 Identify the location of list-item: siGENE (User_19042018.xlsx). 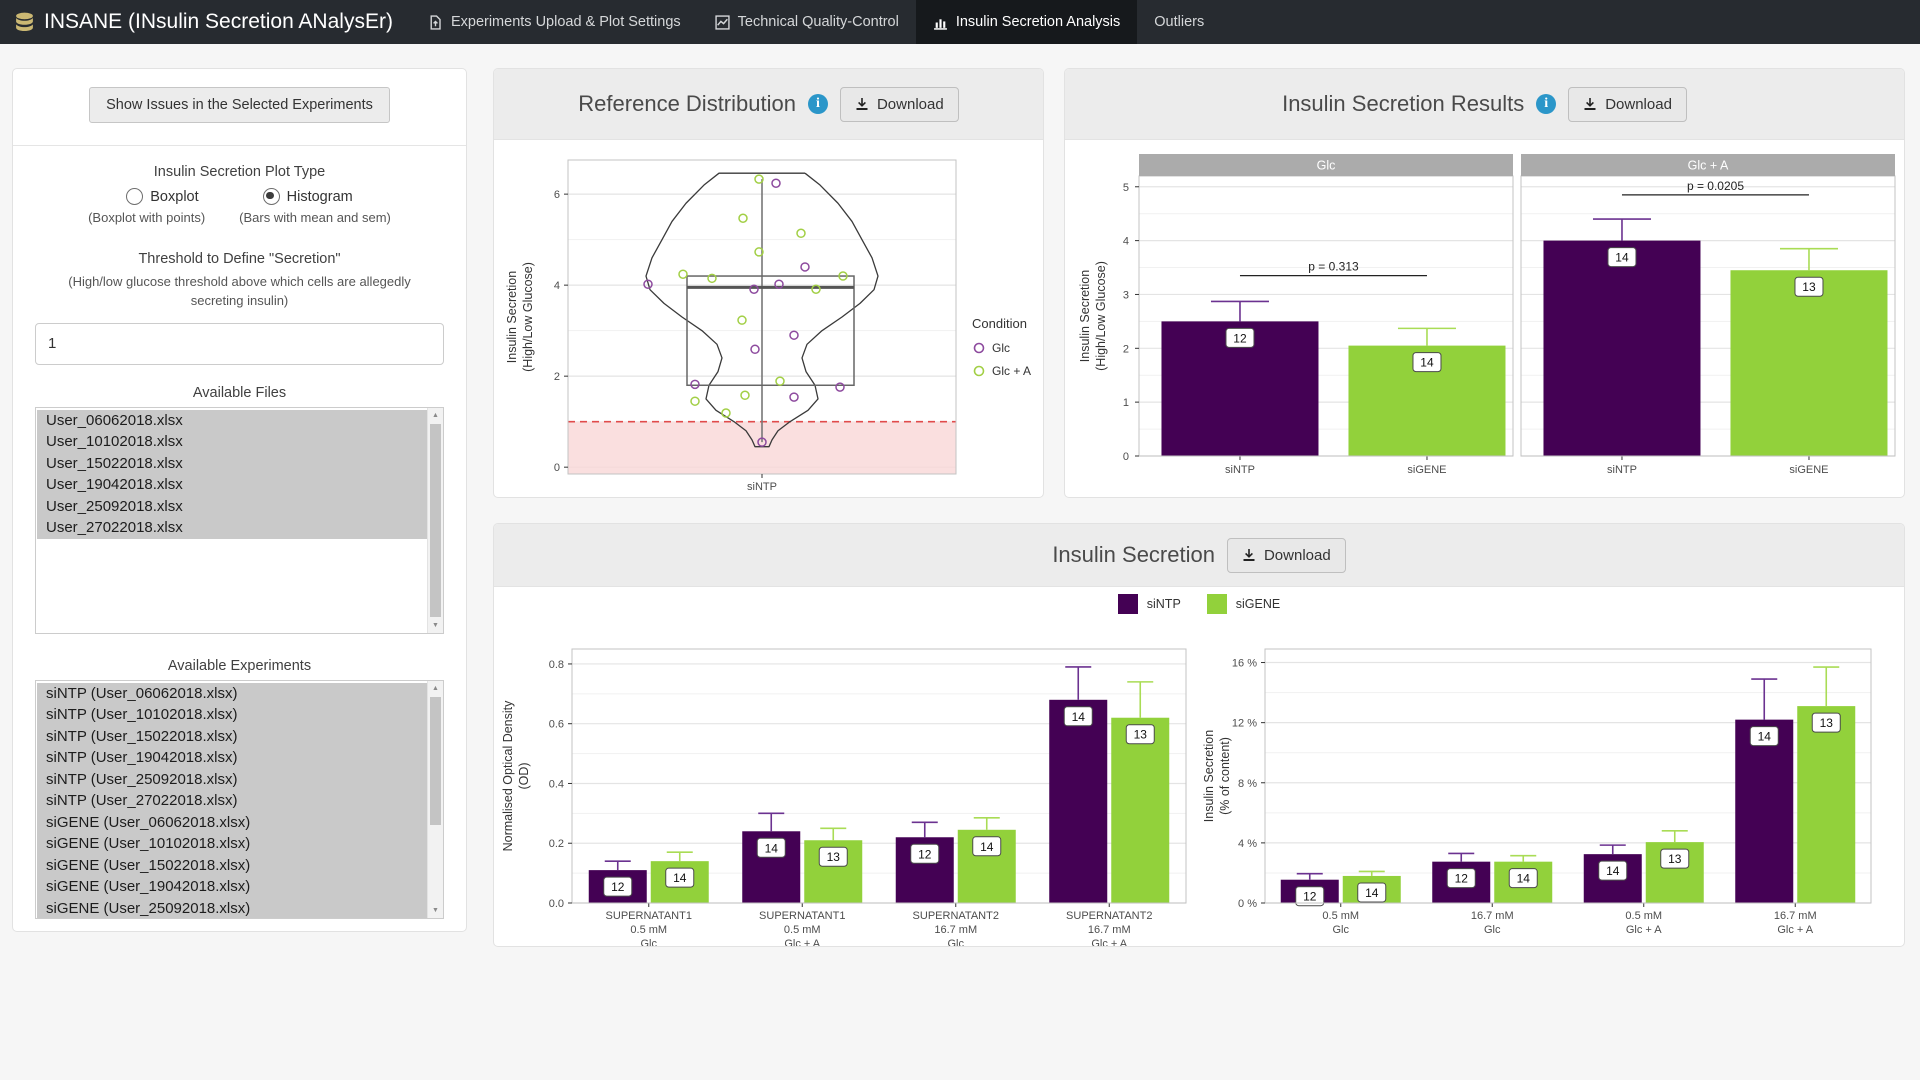
(232, 887).